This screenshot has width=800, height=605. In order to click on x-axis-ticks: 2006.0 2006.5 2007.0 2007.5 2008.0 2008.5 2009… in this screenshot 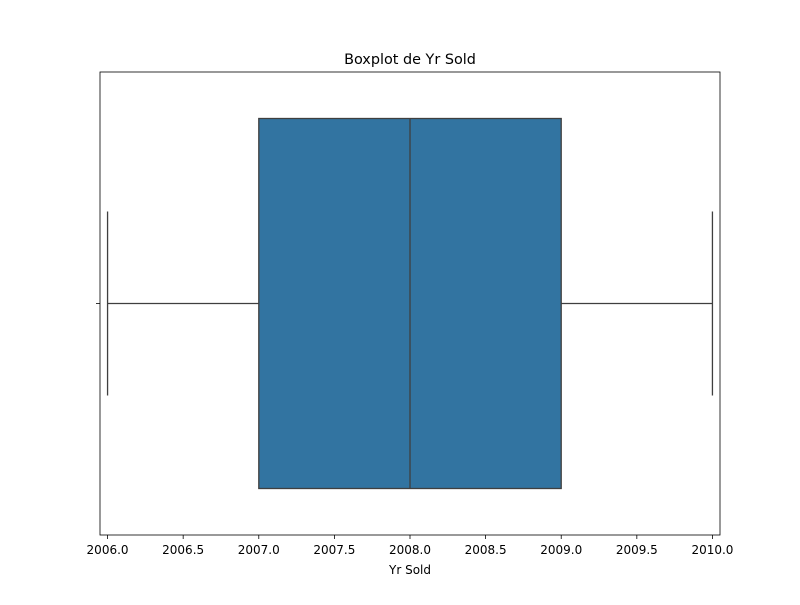, I will do `click(410, 546)`.